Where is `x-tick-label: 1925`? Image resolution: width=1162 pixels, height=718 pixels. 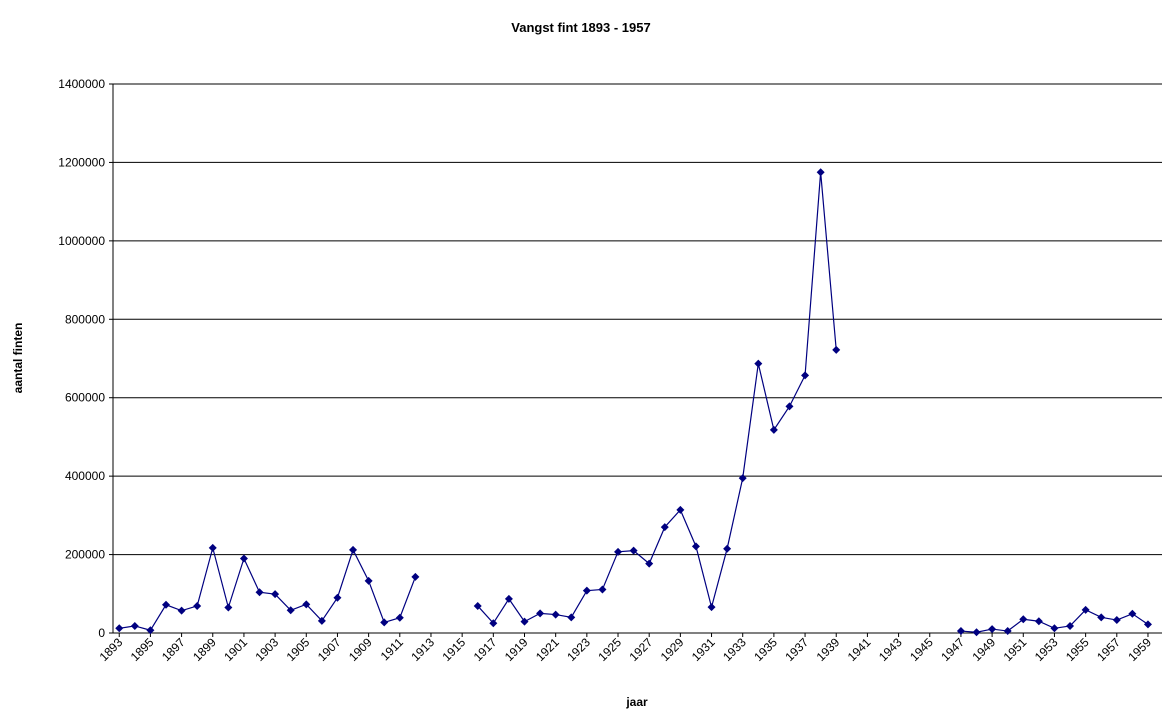 x-tick-label: 1925 is located at coordinates (609, 649).